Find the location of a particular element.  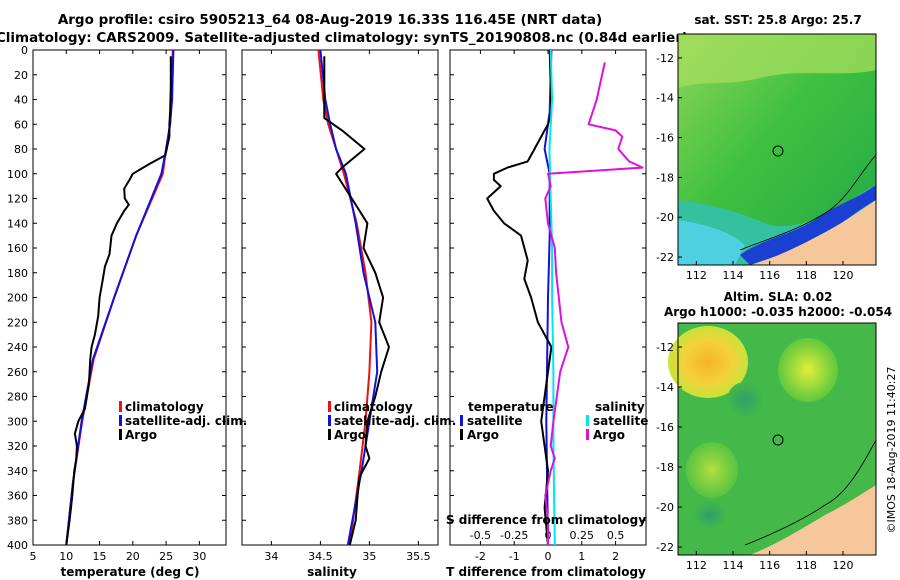

legend-swatch-t-argo is located at coordinates (461, 434).